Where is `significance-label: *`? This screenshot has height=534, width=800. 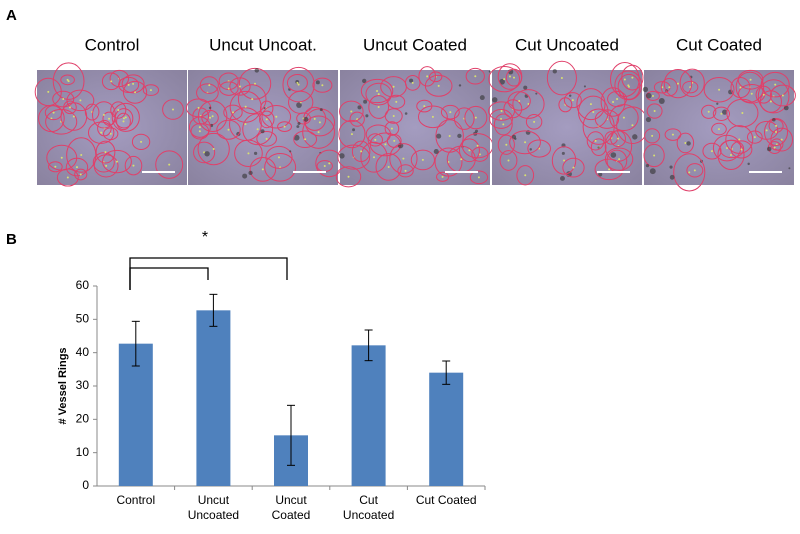
significance-label: * is located at coordinates (205, 237).